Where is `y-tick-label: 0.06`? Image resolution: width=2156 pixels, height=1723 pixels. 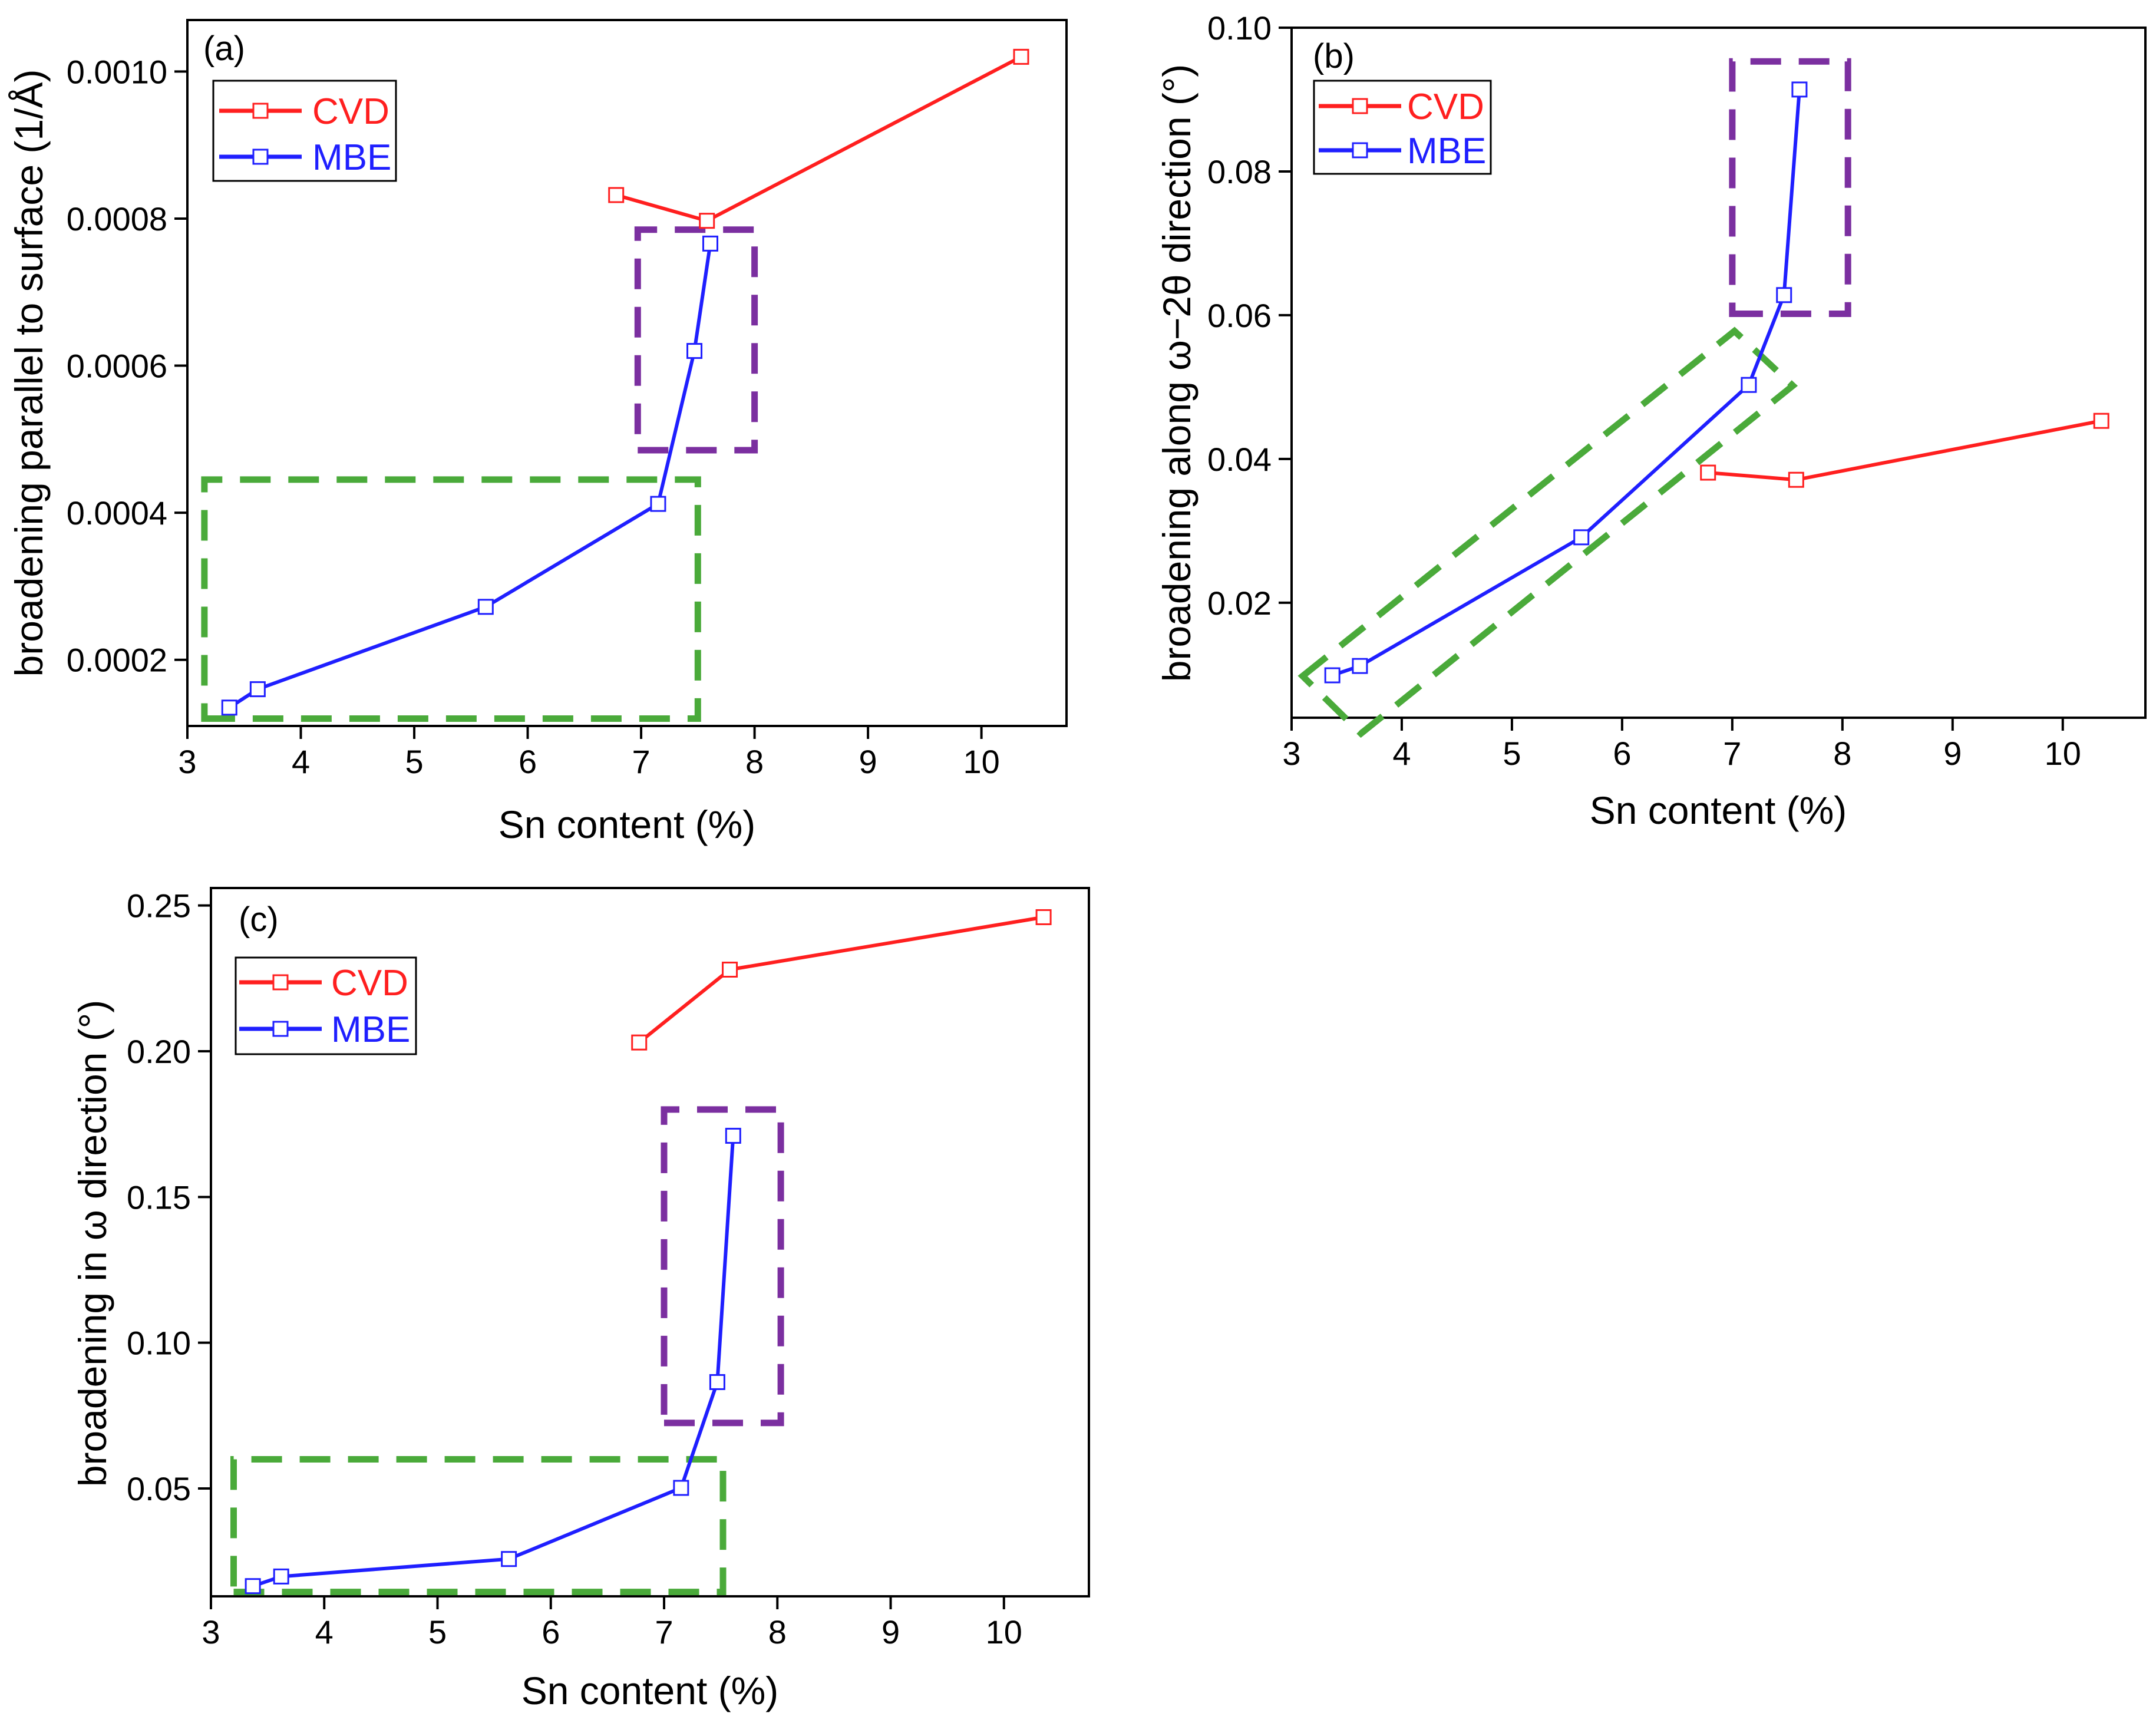
y-tick-label: 0.06 is located at coordinates (1239, 315).